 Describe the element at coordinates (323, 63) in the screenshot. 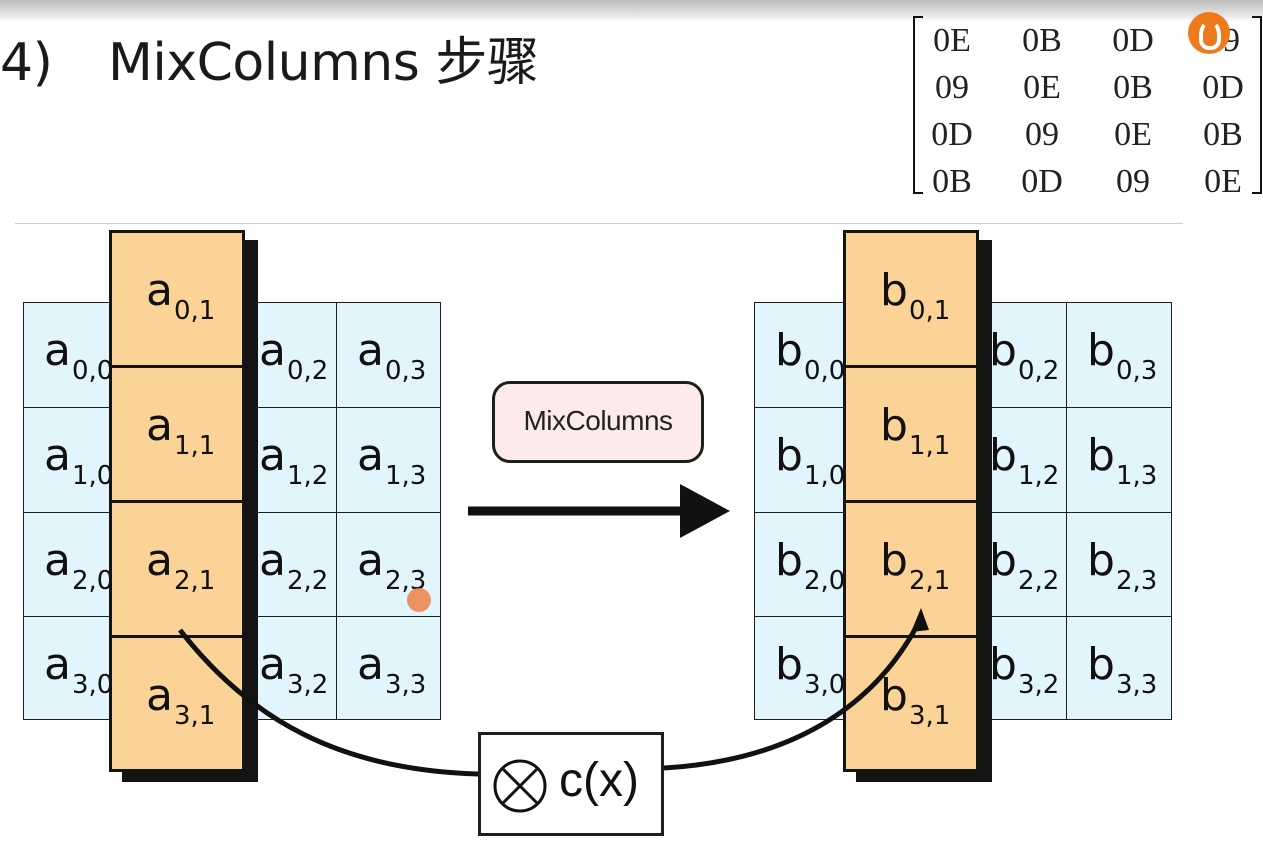

I see `section-title: MixColumns 步骤` at that location.